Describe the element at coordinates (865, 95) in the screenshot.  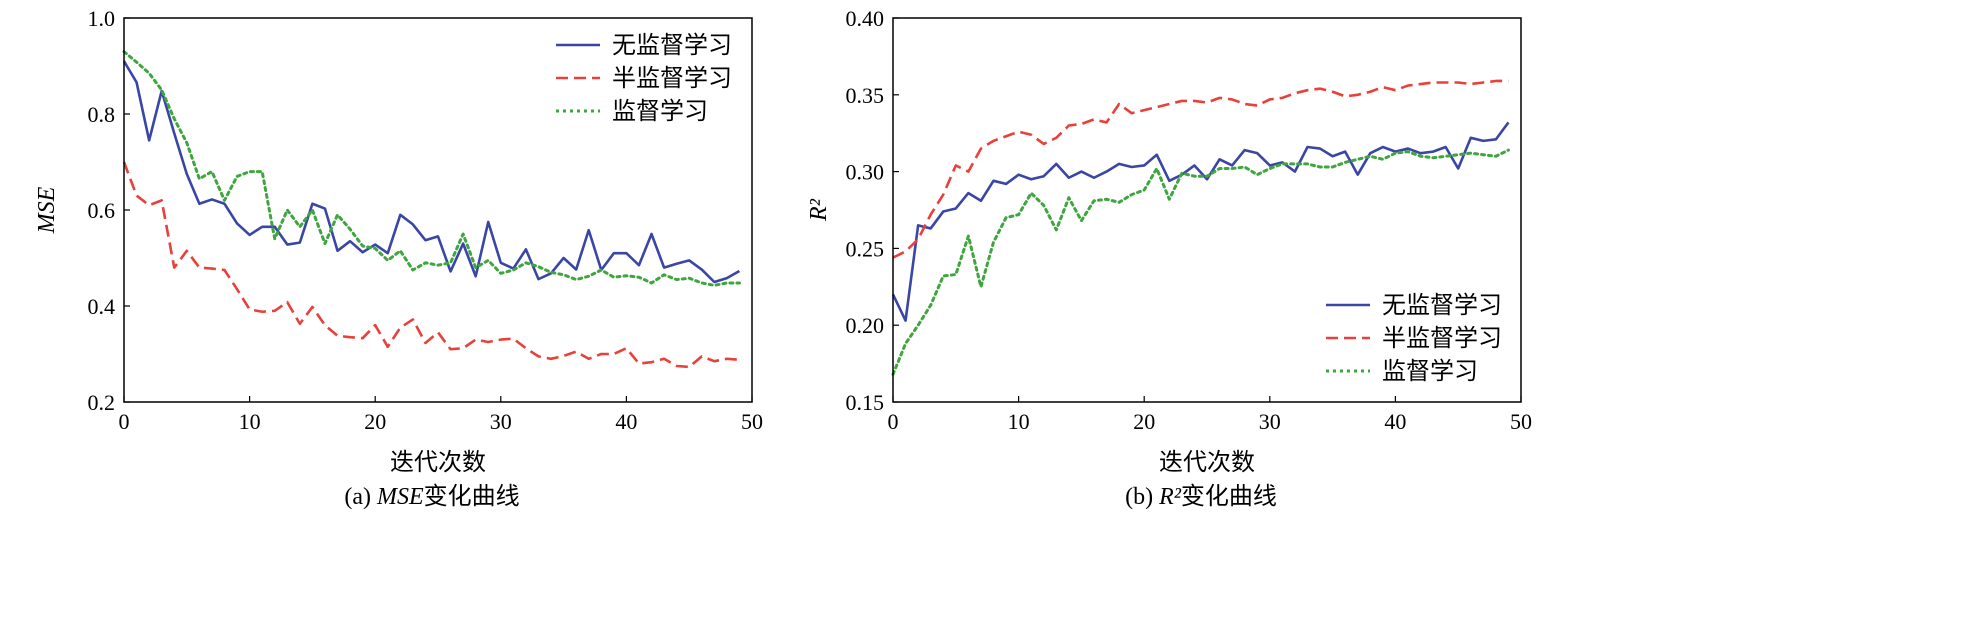
I see `r2-y-tick-label: 0.35` at that location.